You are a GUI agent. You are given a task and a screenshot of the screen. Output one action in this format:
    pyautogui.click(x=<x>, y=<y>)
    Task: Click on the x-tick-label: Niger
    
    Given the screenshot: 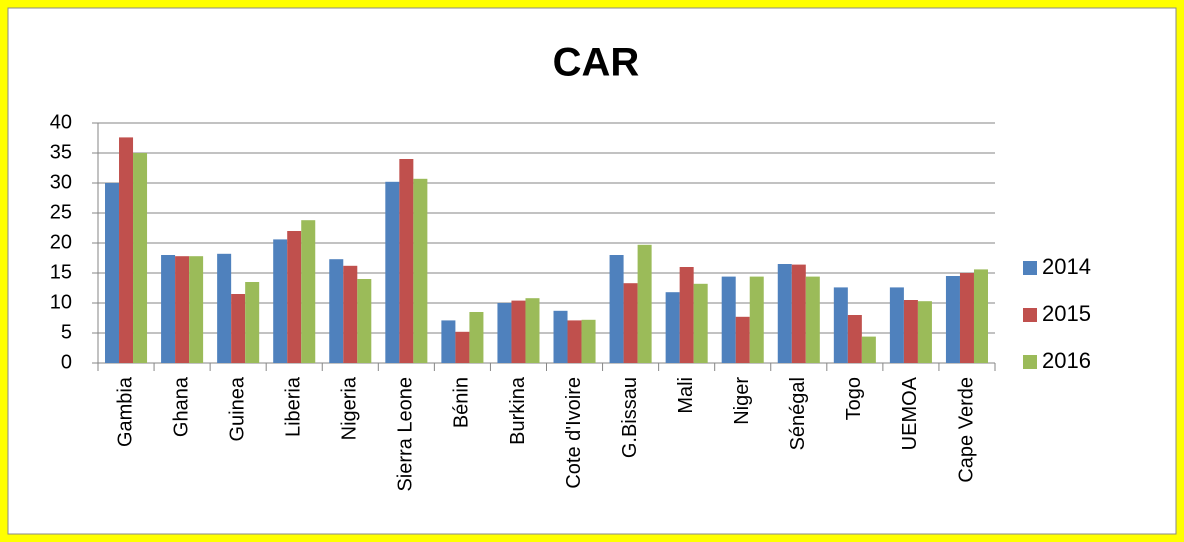 What is the action you would take?
    pyautogui.click(x=742, y=401)
    